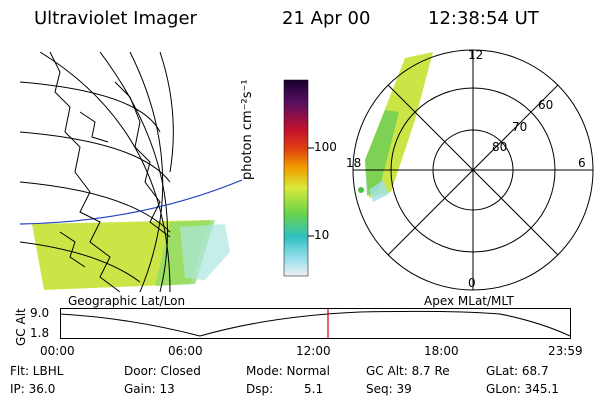 This screenshot has height=400, width=600. Describe the element at coordinates (476, 55) in the screenshot. I see `mlt-label-12: 12` at that location.